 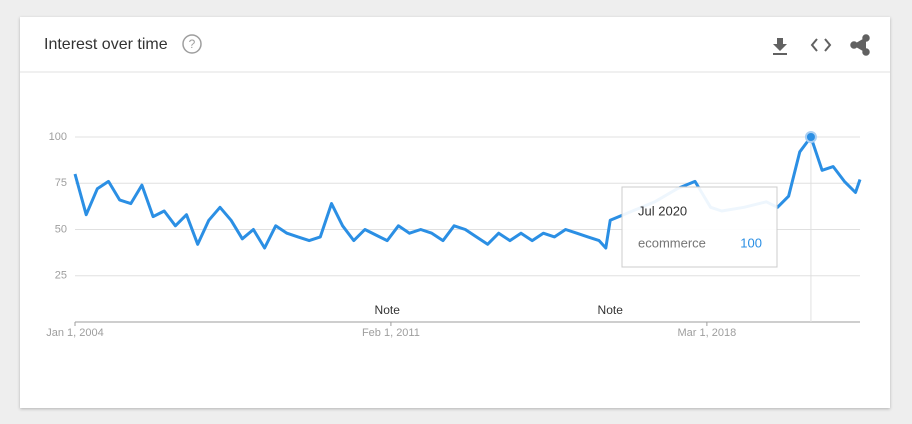 What do you see at coordinates (58, 137) in the screenshot?
I see `y-tick-label: 100` at bounding box center [58, 137].